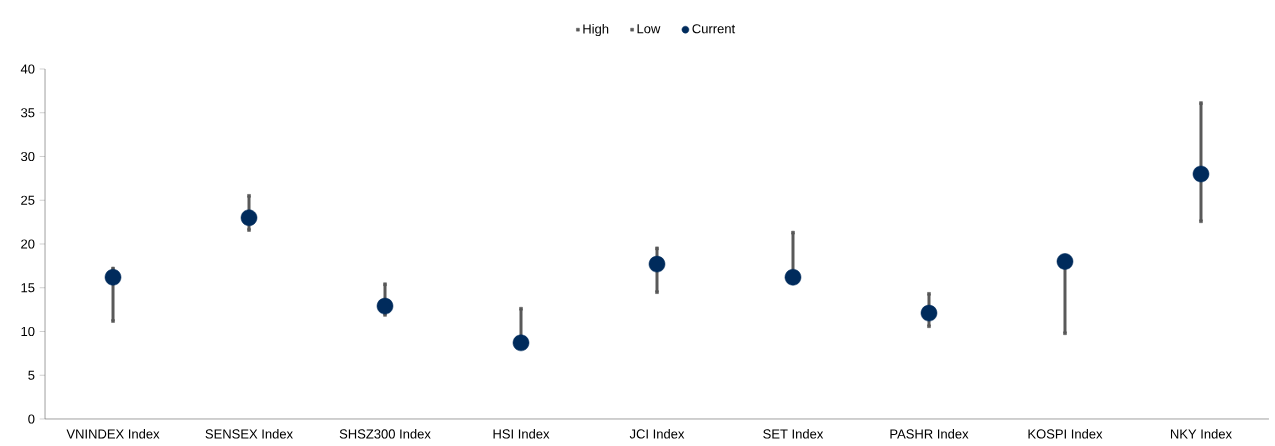  I want to click on x-tick-label: SENSEX Index, so click(249, 434).